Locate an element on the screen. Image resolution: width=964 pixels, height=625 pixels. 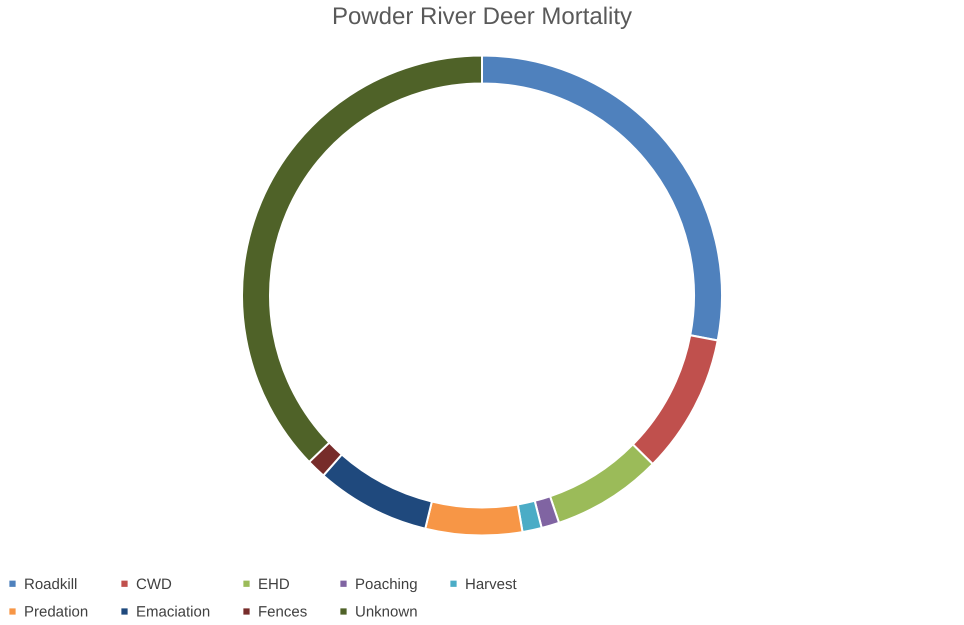
legend-label: Emaciation is located at coordinates (173, 612).